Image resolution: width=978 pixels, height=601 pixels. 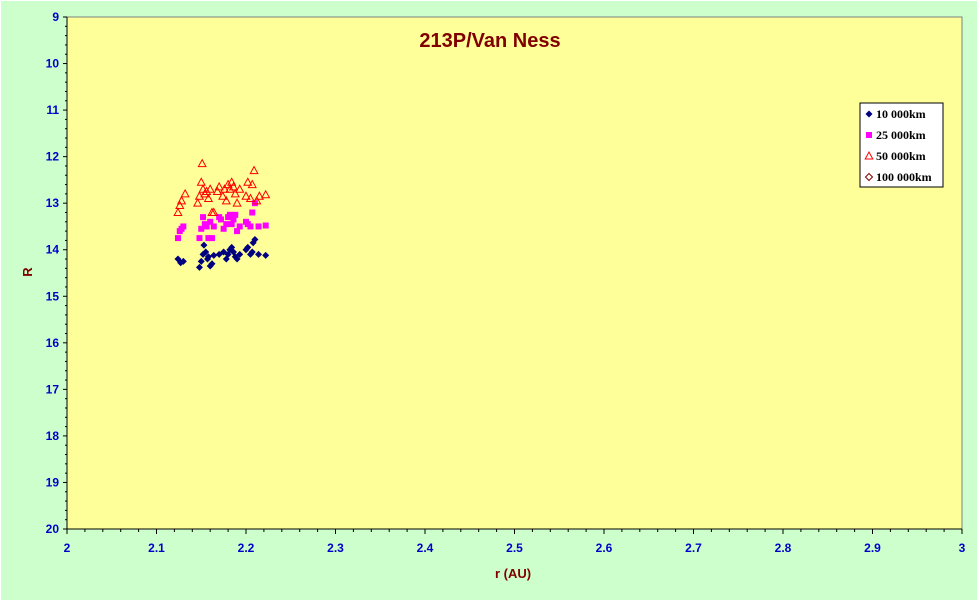 What do you see at coordinates (246, 548) in the screenshot?
I see `x-tick-label: 2.2` at bounding box center [246, 548].